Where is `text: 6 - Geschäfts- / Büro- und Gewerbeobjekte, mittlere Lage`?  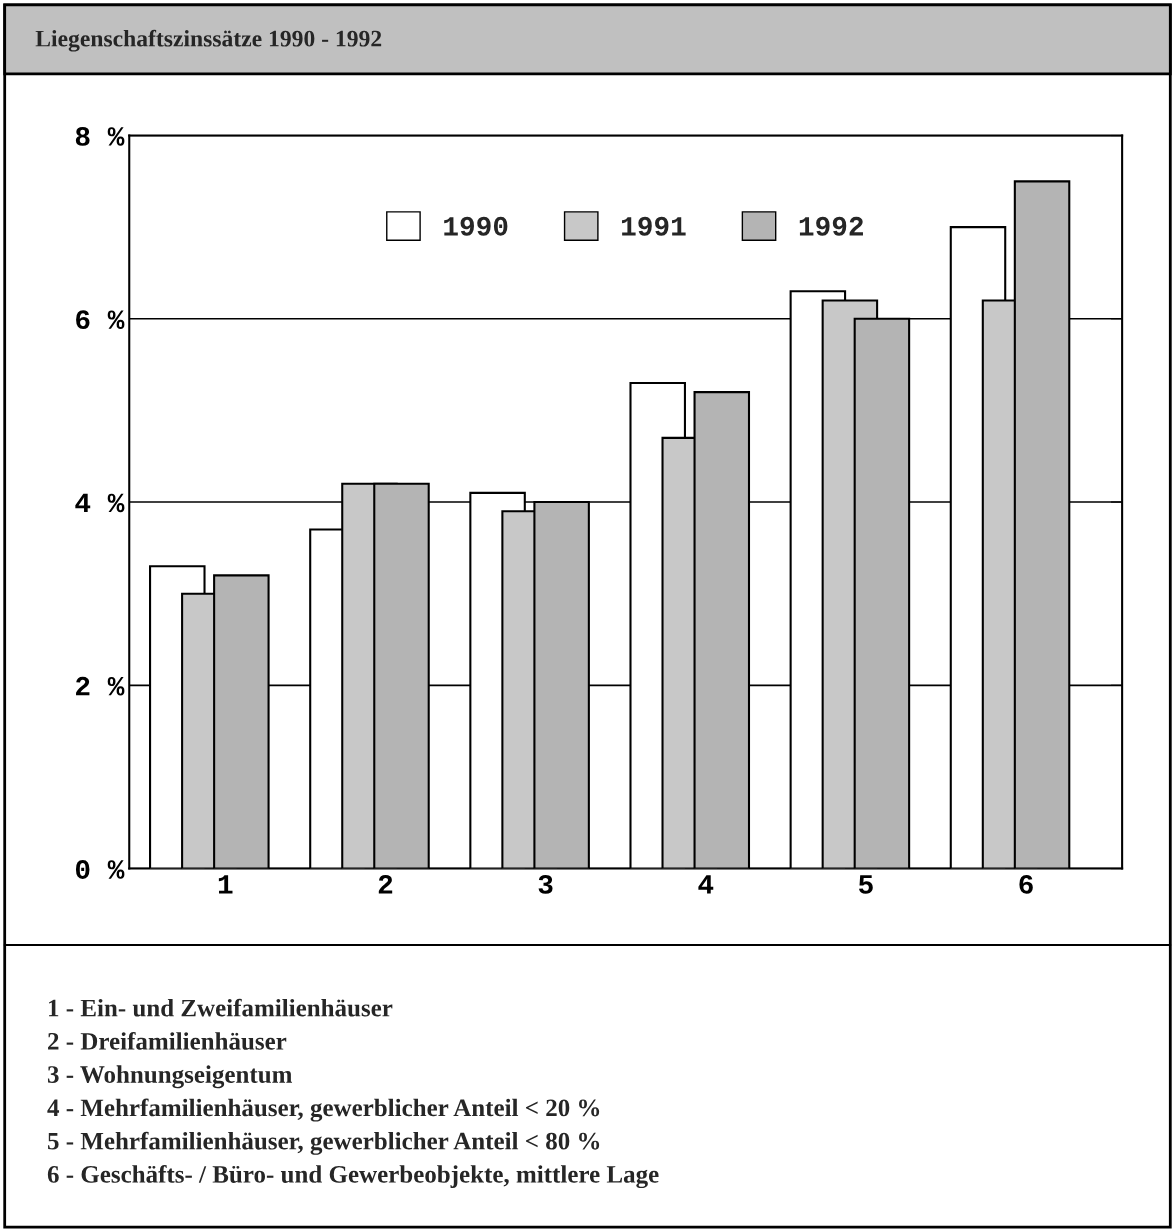
text: 6 - Geschäfts- / Büro- und Gewerbeobjekte, mittlere Lage is located at coordinates (353, 1177).